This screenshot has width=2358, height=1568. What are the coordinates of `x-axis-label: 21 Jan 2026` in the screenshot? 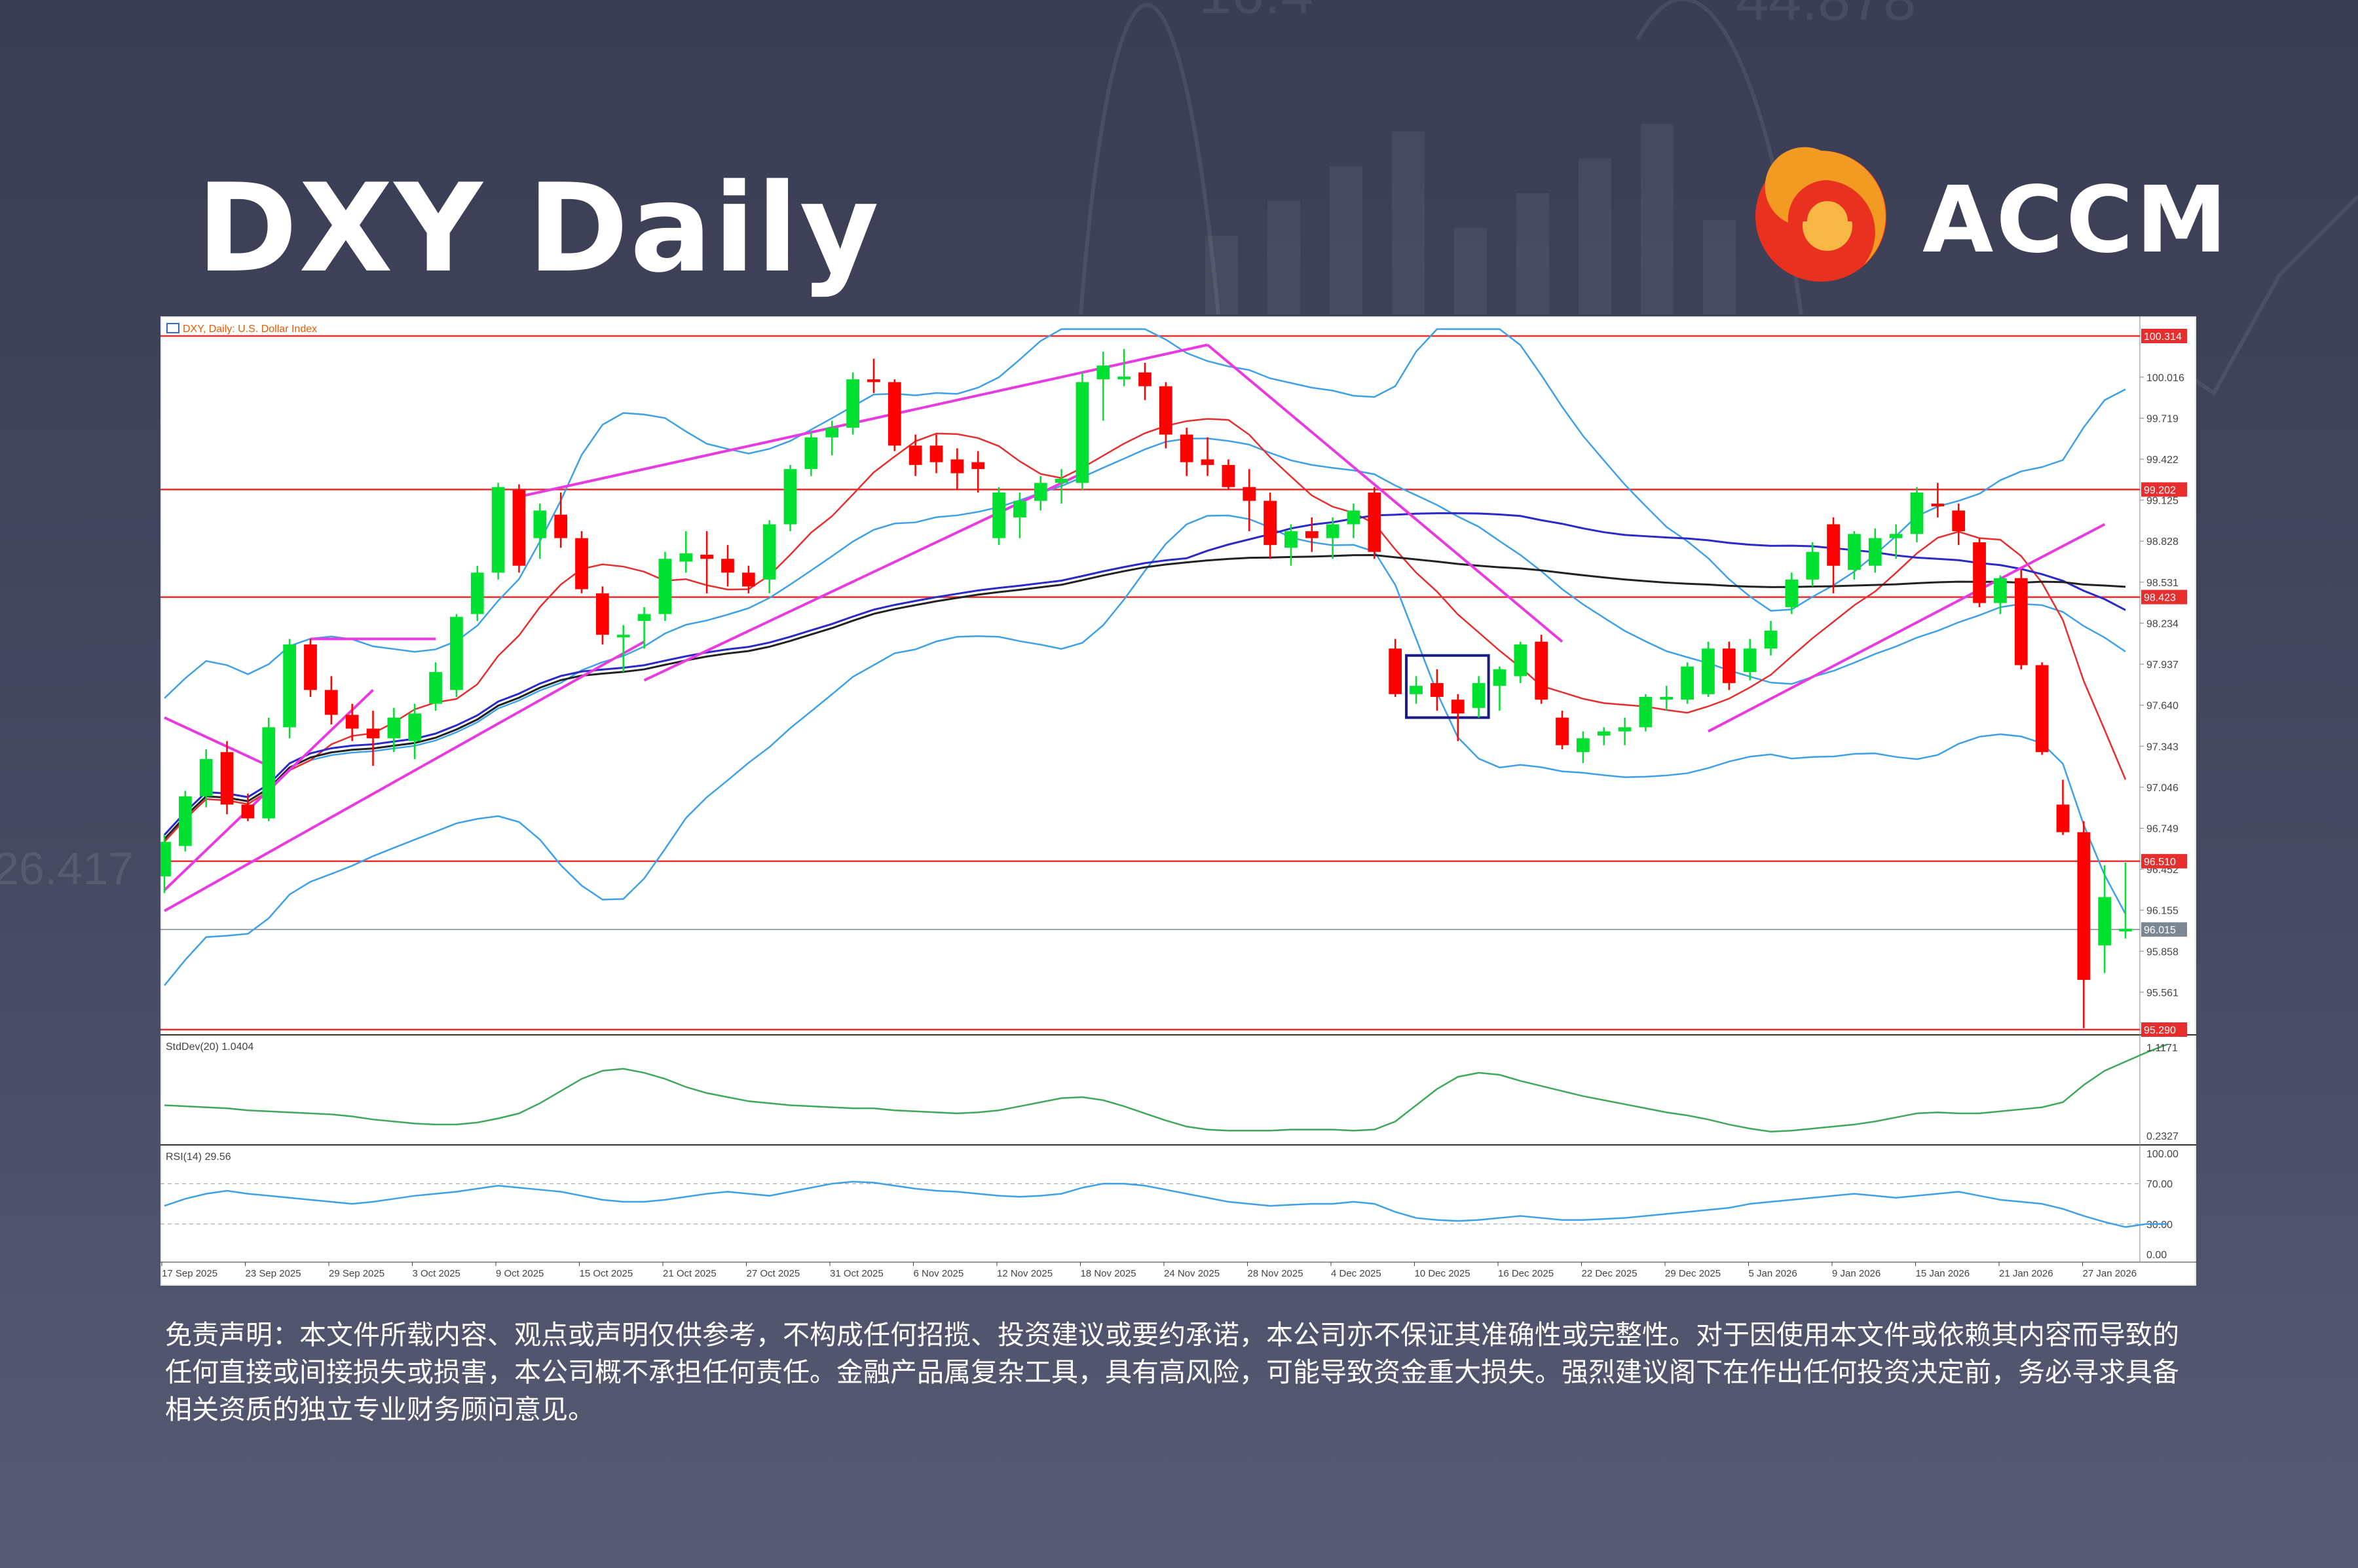 It's located at (2026, 1273).